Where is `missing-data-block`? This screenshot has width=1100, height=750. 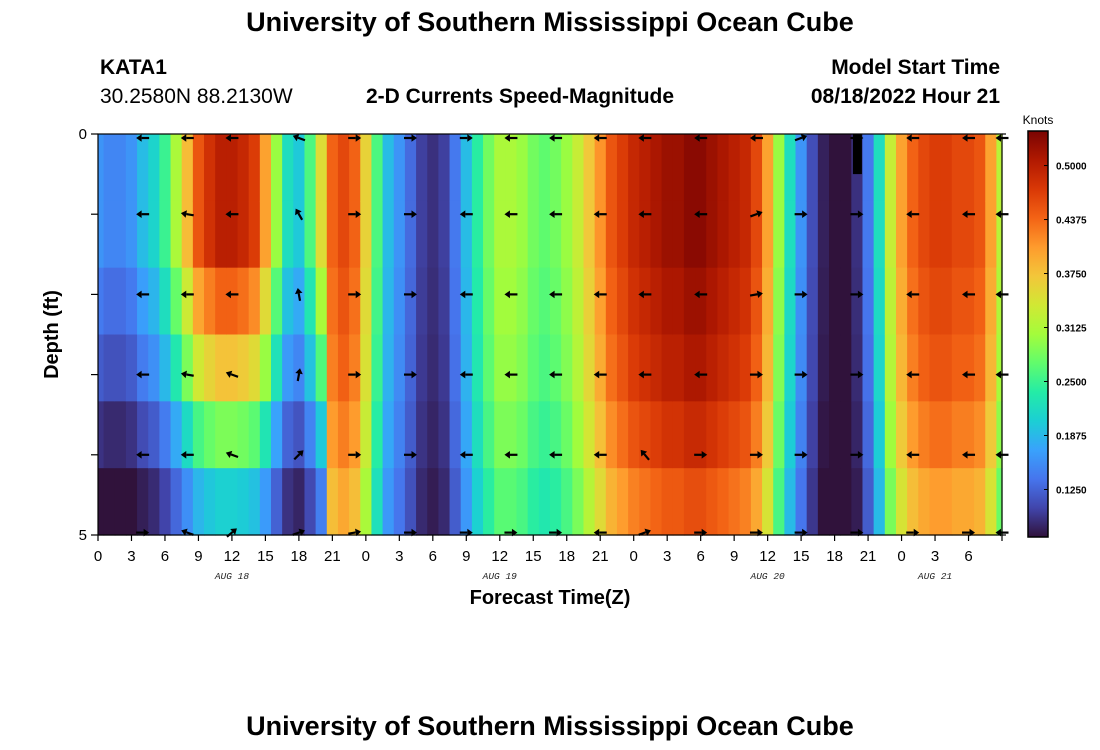
missing-data-block is located at coordinates (857, 154).